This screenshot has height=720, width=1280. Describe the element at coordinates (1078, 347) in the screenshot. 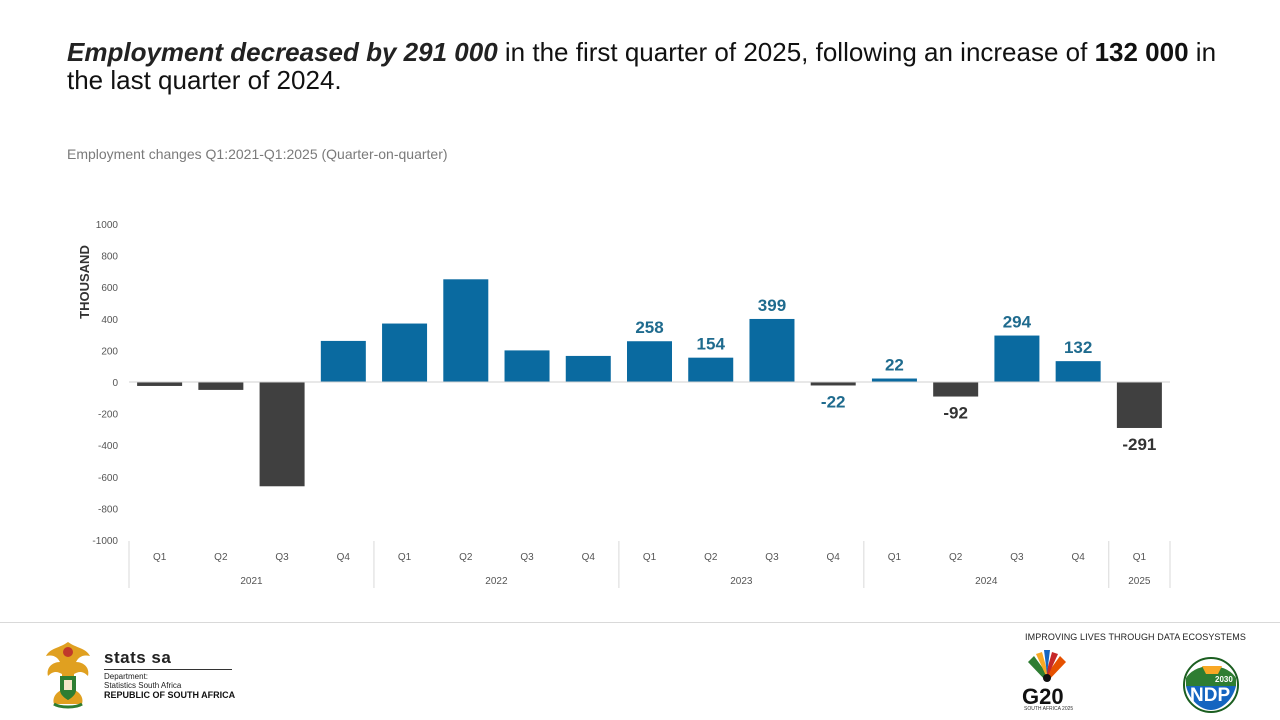

I see `data-label: 132` at that location.